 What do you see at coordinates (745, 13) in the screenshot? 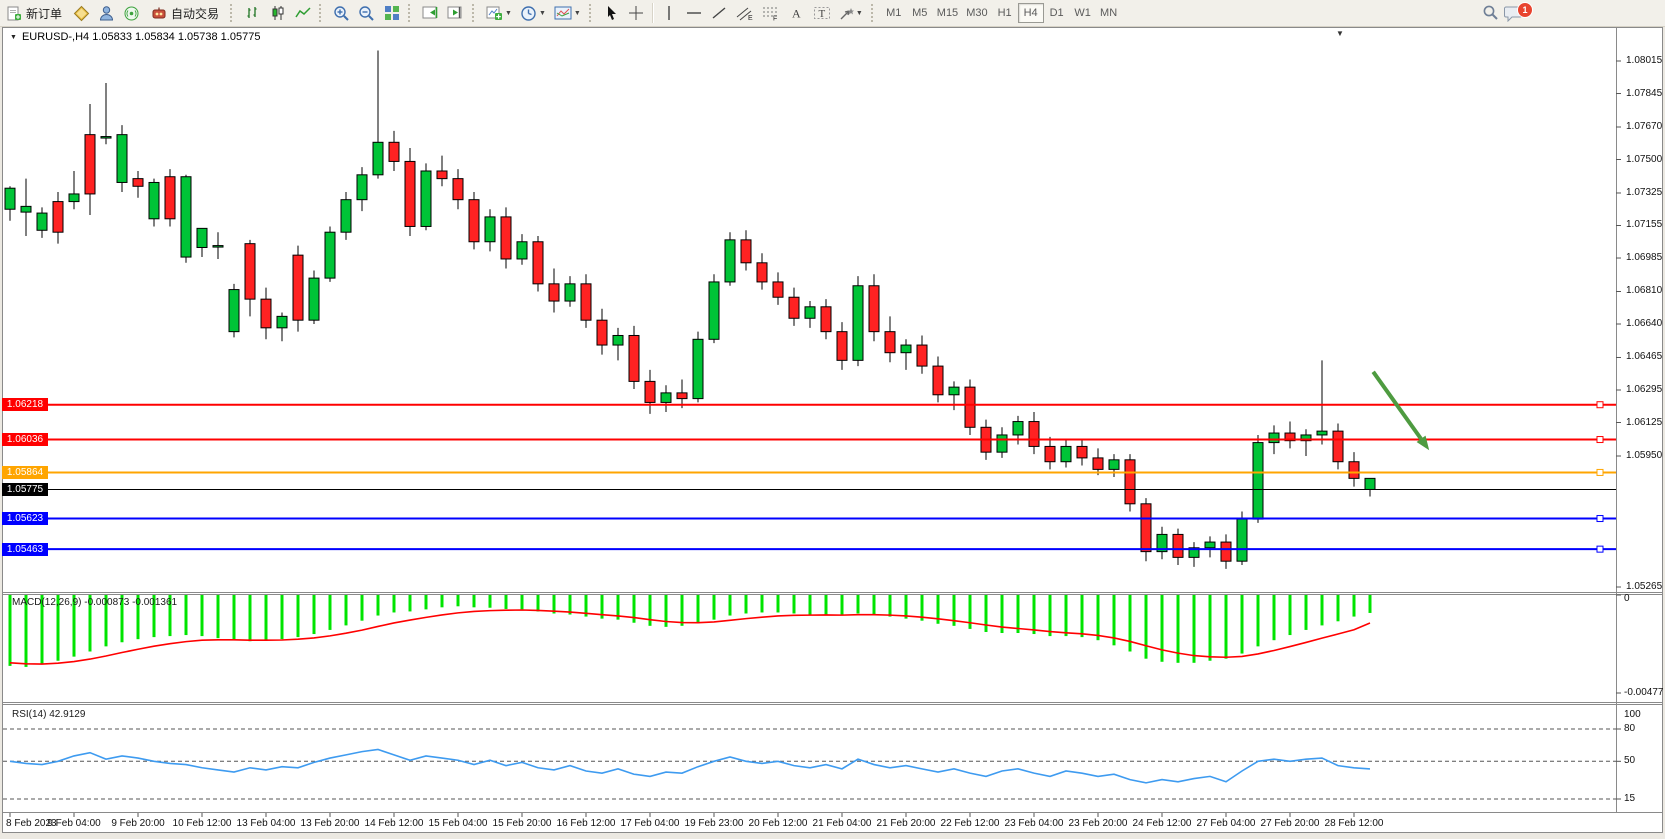
I see `channel-tool-button: E` at bounding box center [745, 13].